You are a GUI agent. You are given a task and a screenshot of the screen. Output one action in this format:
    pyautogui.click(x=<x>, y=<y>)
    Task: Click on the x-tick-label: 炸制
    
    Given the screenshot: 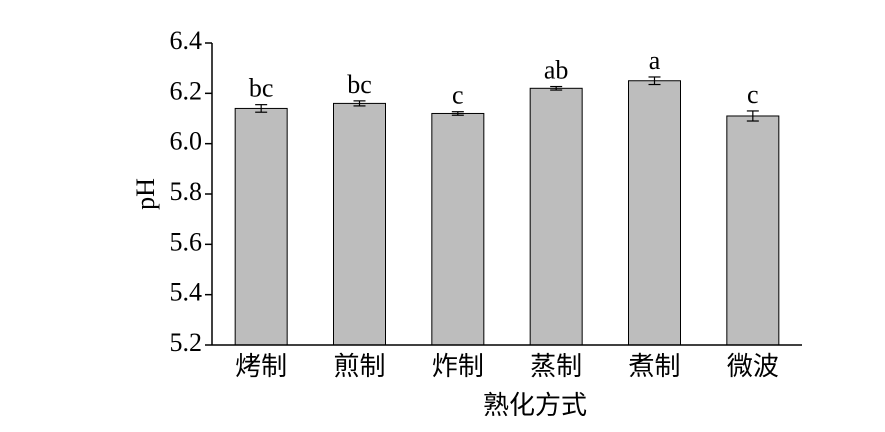 What is the action you would take?
    pyautogui.click(x=458, y=366)
    